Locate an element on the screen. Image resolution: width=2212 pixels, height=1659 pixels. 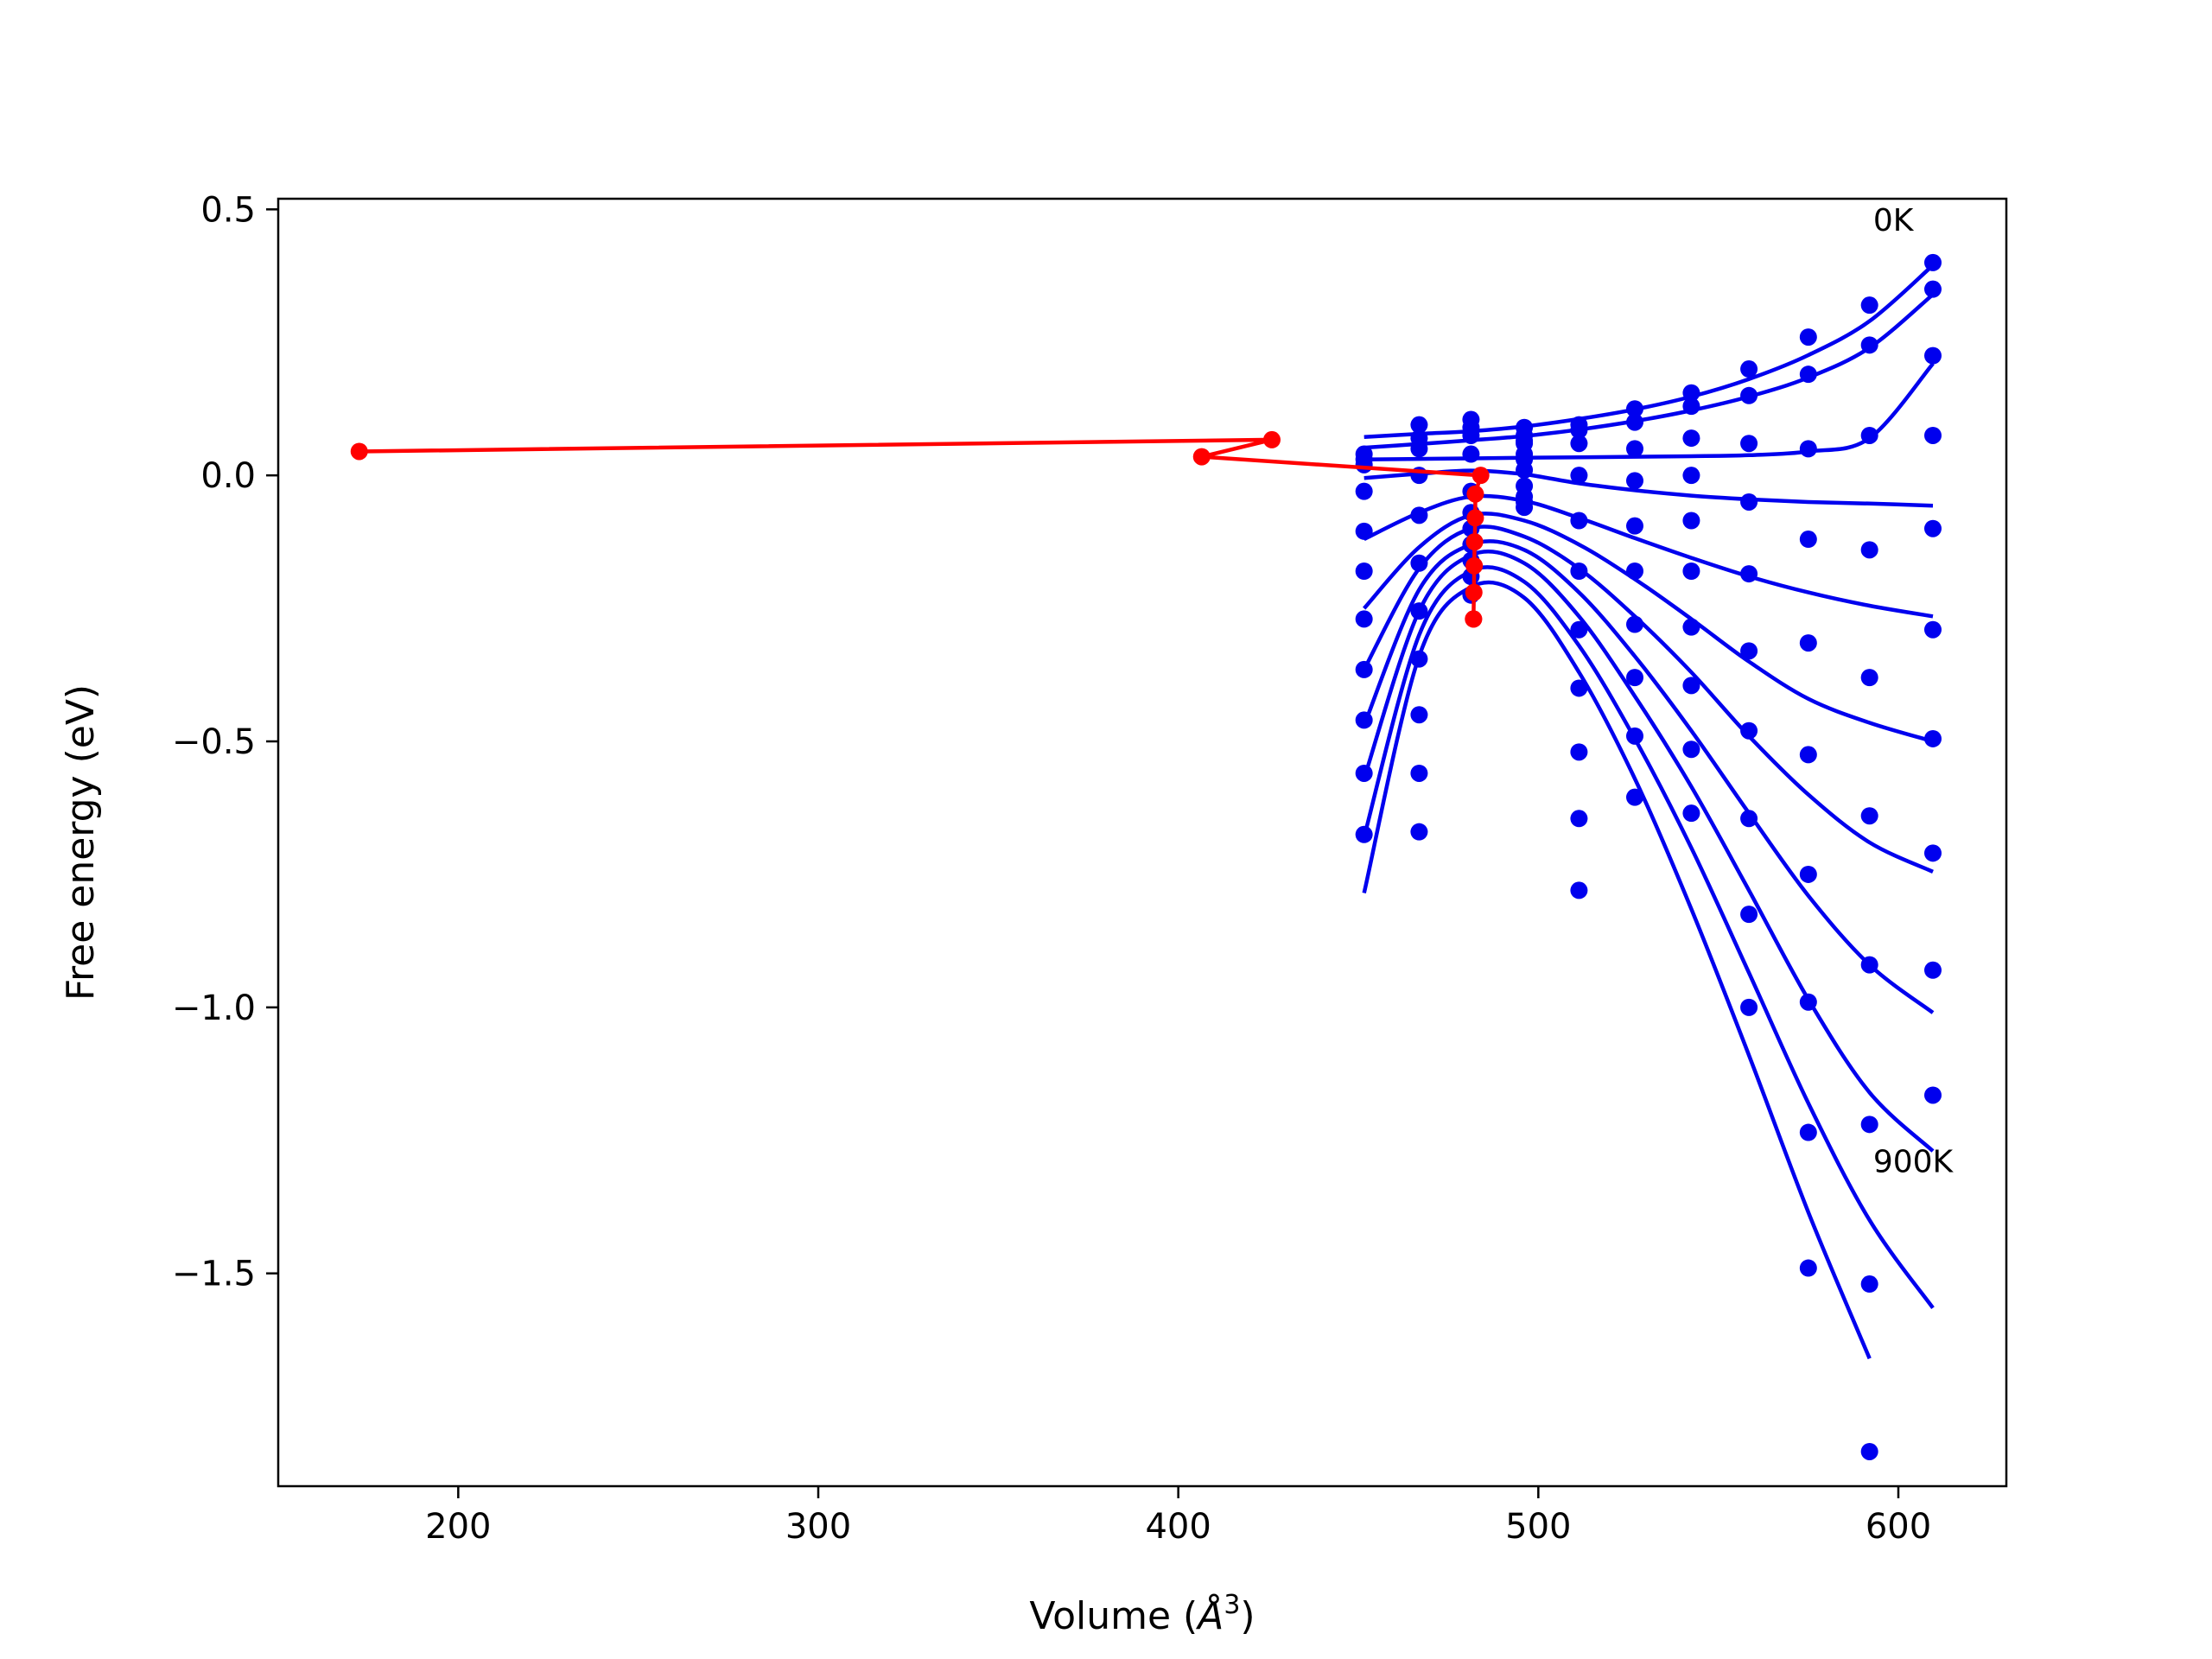
x-tick-label: 400 is located at coordinates (1178, 1527).